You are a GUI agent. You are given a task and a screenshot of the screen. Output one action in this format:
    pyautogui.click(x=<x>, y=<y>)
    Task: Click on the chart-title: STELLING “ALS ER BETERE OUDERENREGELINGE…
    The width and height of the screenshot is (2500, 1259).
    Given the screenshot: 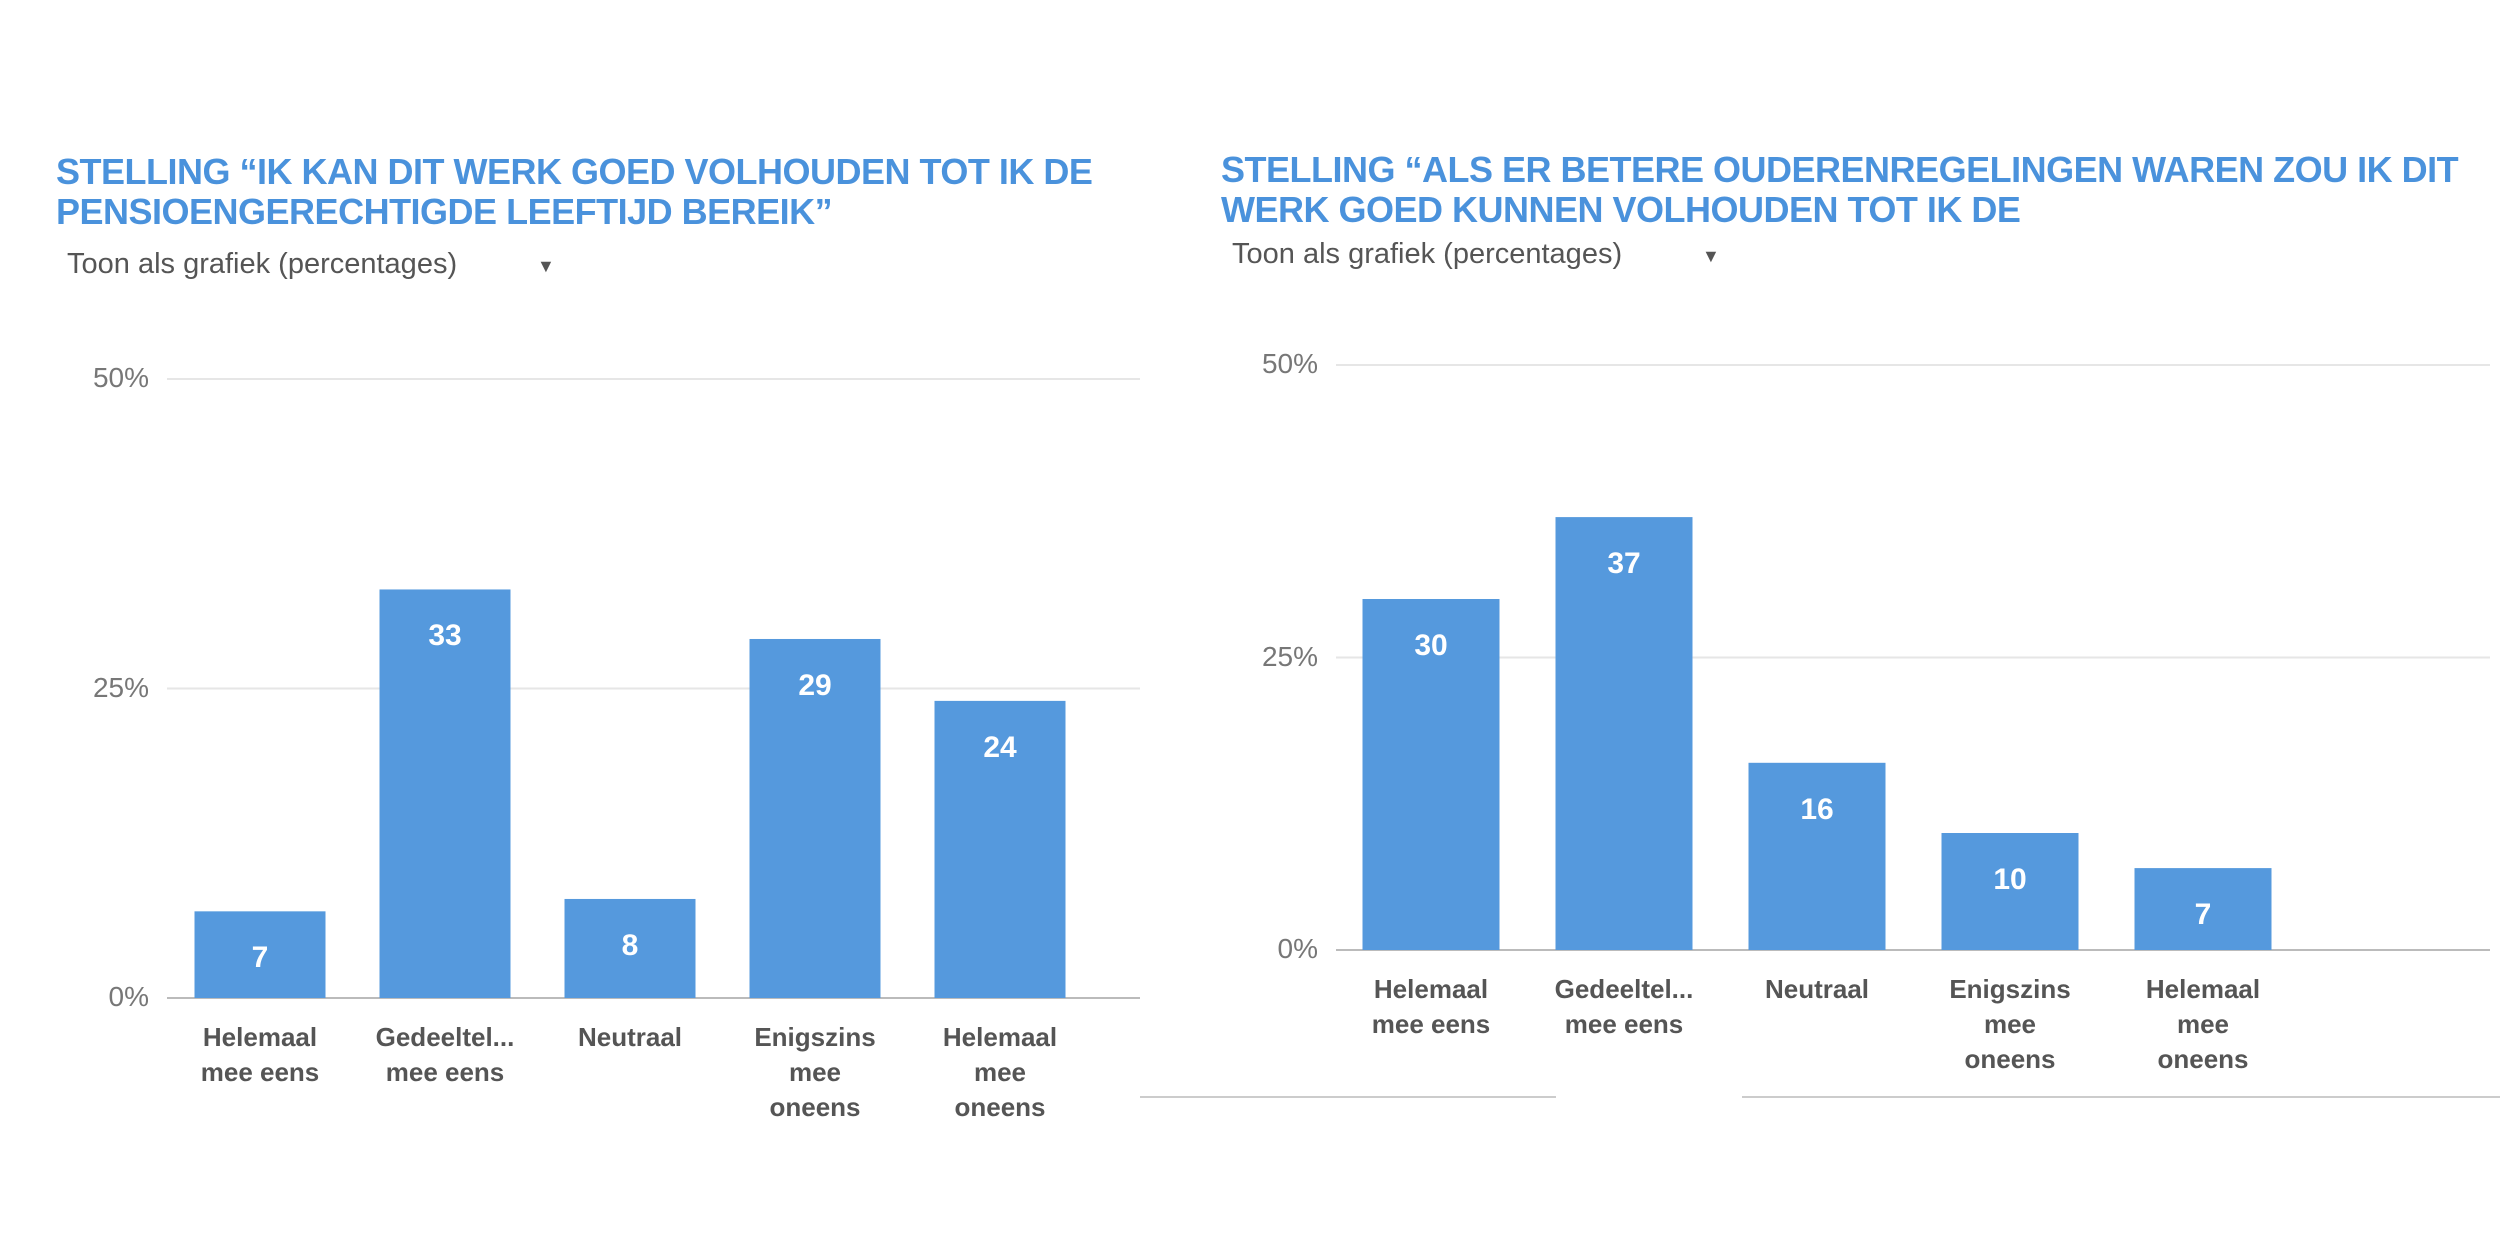 What is the action you would take?
    pyautogui.click(x=1840, y=189)
    